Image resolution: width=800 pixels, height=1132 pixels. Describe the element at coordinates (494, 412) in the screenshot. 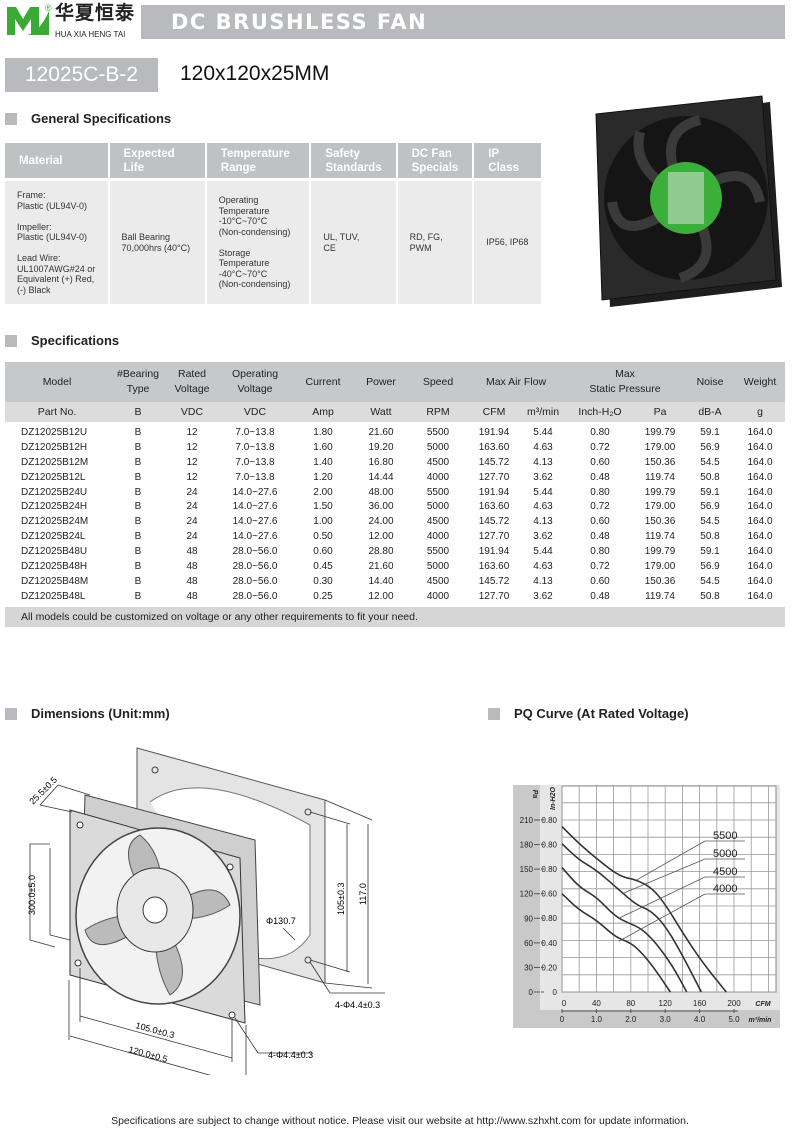

I see `unit-header: CFM` at that location.